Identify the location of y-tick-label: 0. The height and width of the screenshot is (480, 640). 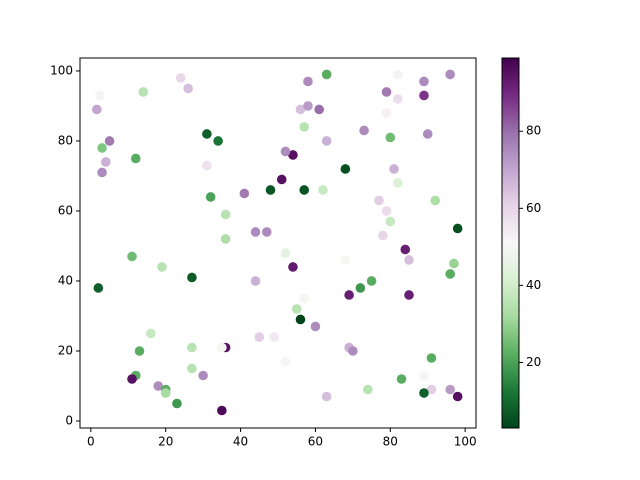
(69, 420).